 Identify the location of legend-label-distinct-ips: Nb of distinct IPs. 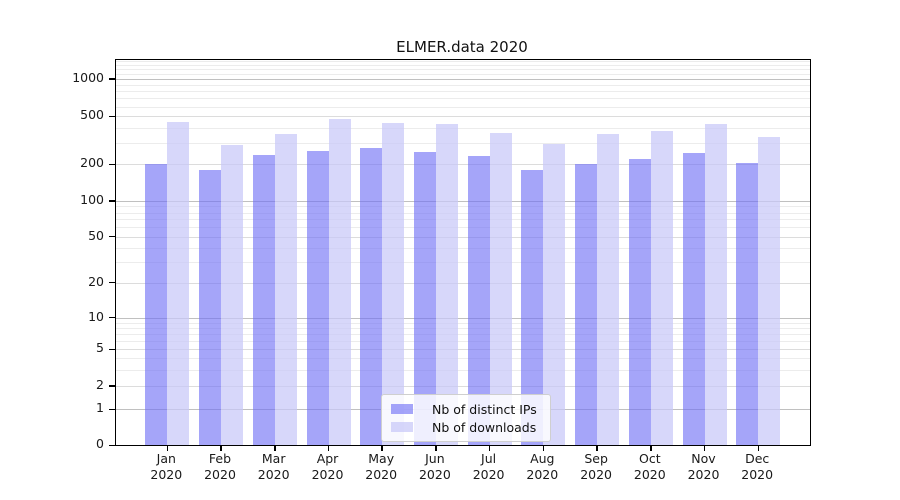
(484, 409).